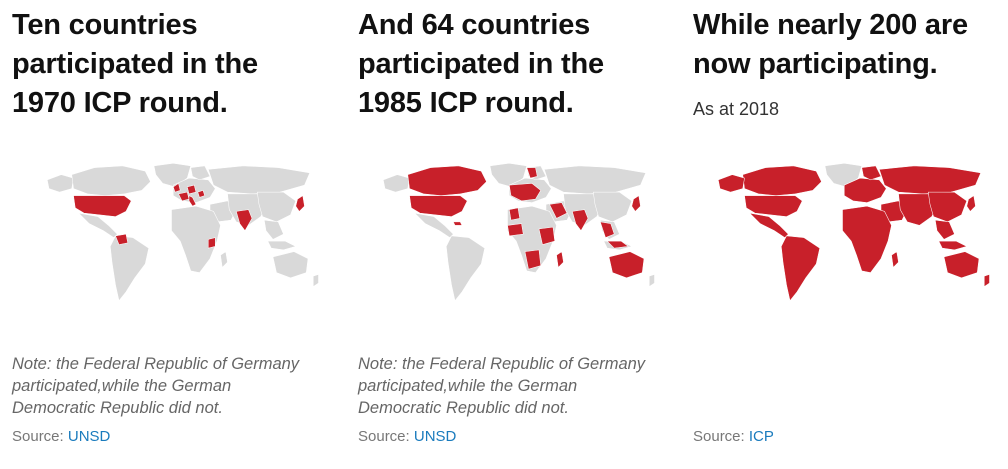 The height and width of the screenshot is (469, 1008). Describe the element at coordinates (947, 207) in the screenshot. I see `region-china` at that location.